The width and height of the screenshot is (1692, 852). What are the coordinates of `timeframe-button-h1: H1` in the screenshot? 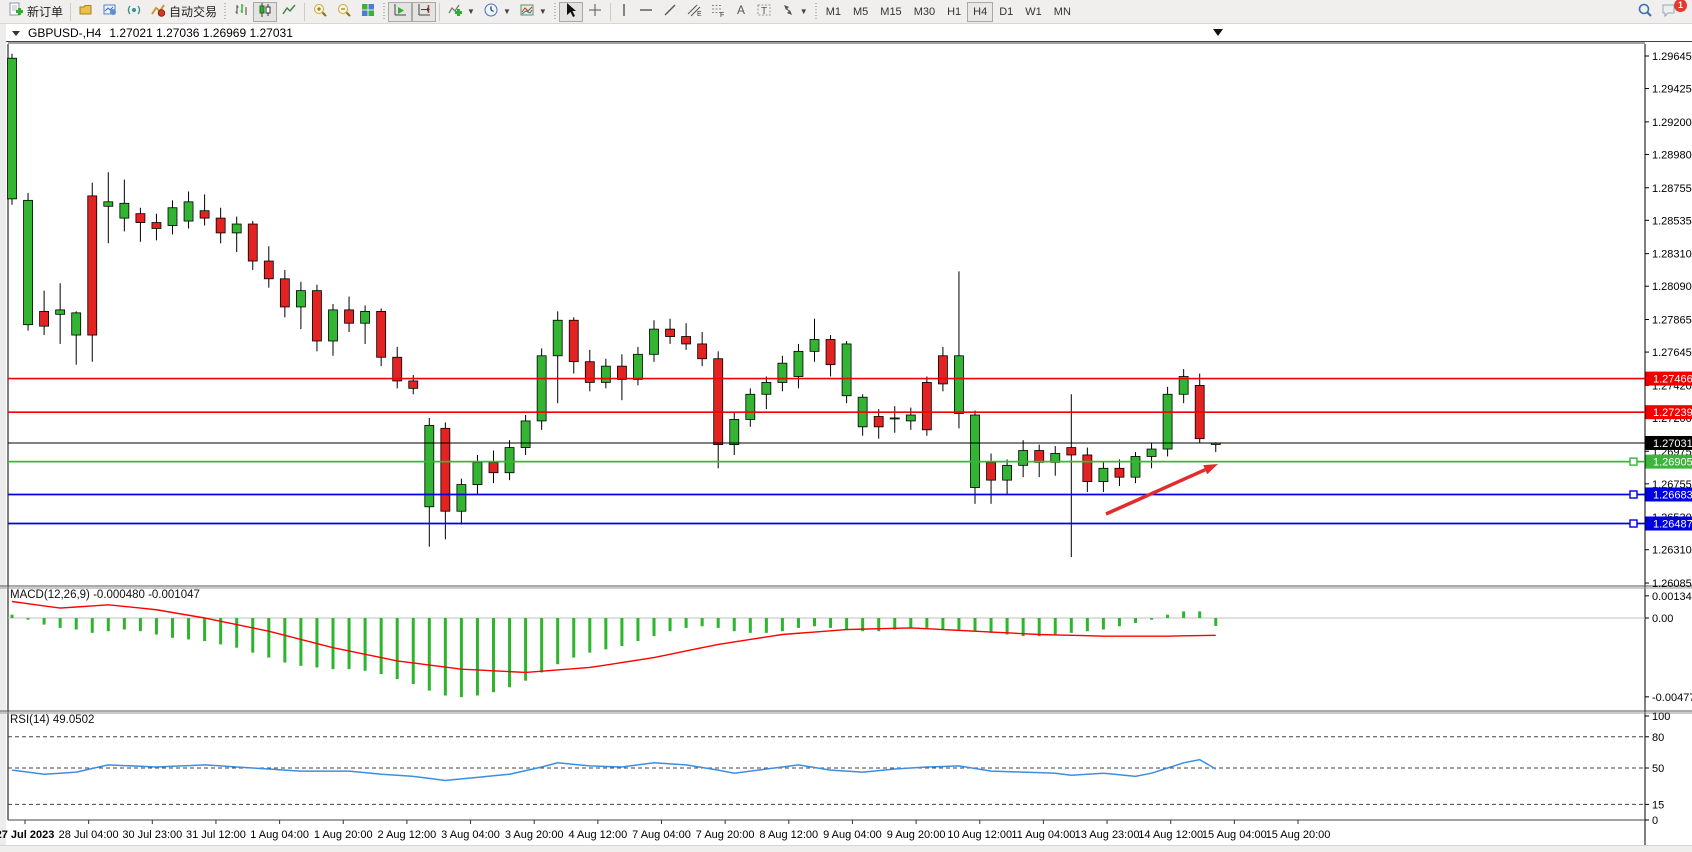 It's located at (954, 12).